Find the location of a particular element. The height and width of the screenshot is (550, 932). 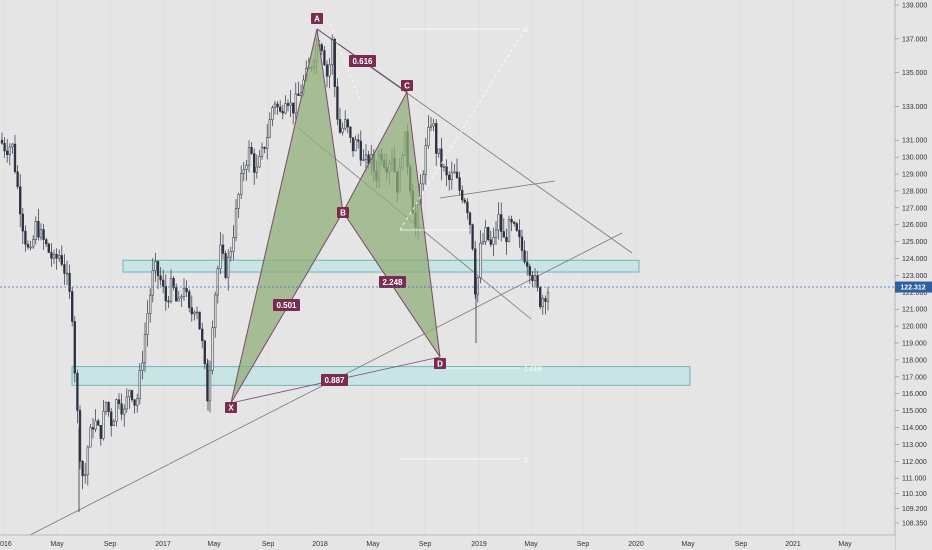

svg-text: B is located at coordinates (343, 213).